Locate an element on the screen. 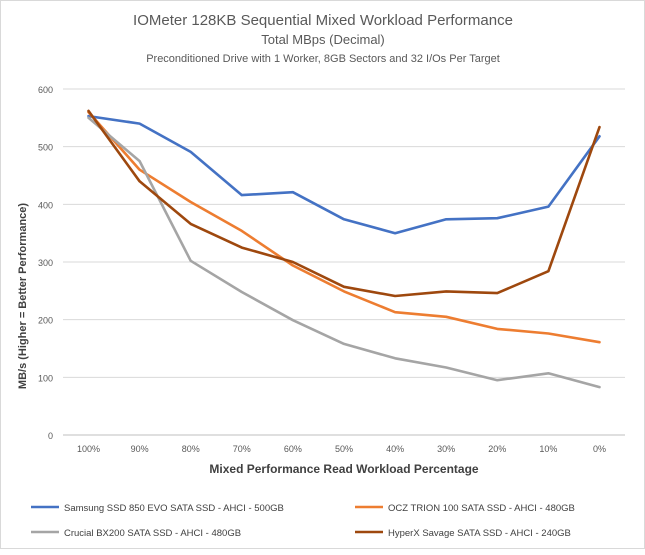 This screenshot has height=555, width=645. x-tick-label: 50% is located at coordinates (344, 449).